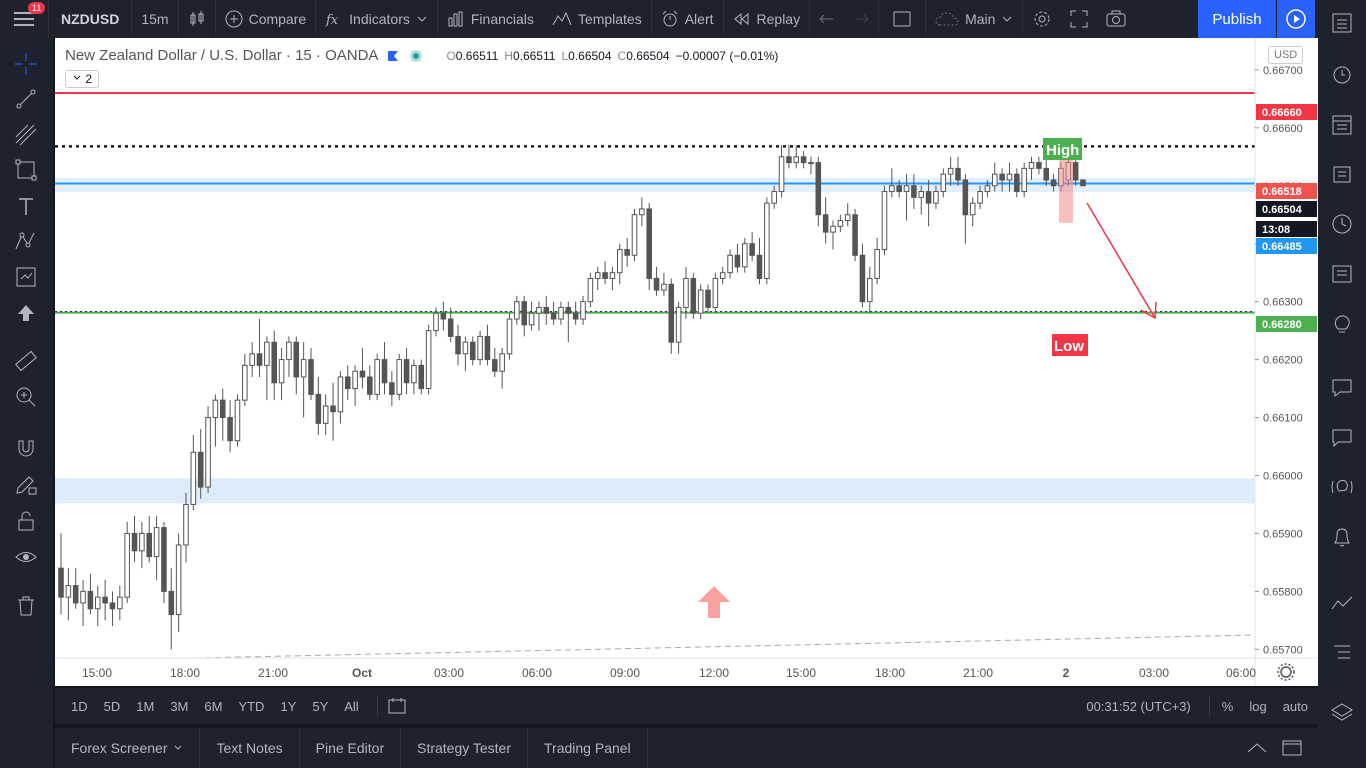  I want to click on resistance-zone, so click(655, 185).